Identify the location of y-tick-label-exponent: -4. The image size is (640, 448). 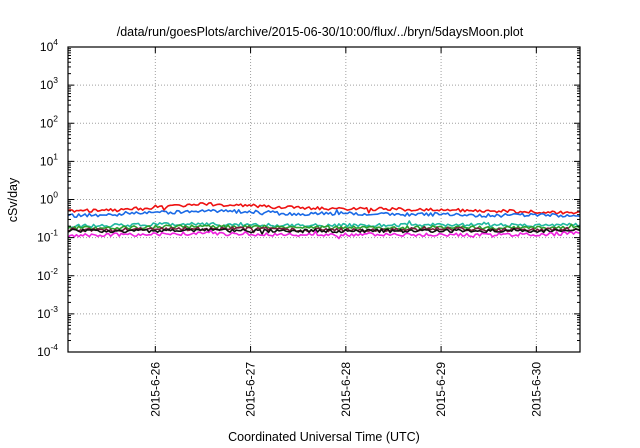
(54, 347).